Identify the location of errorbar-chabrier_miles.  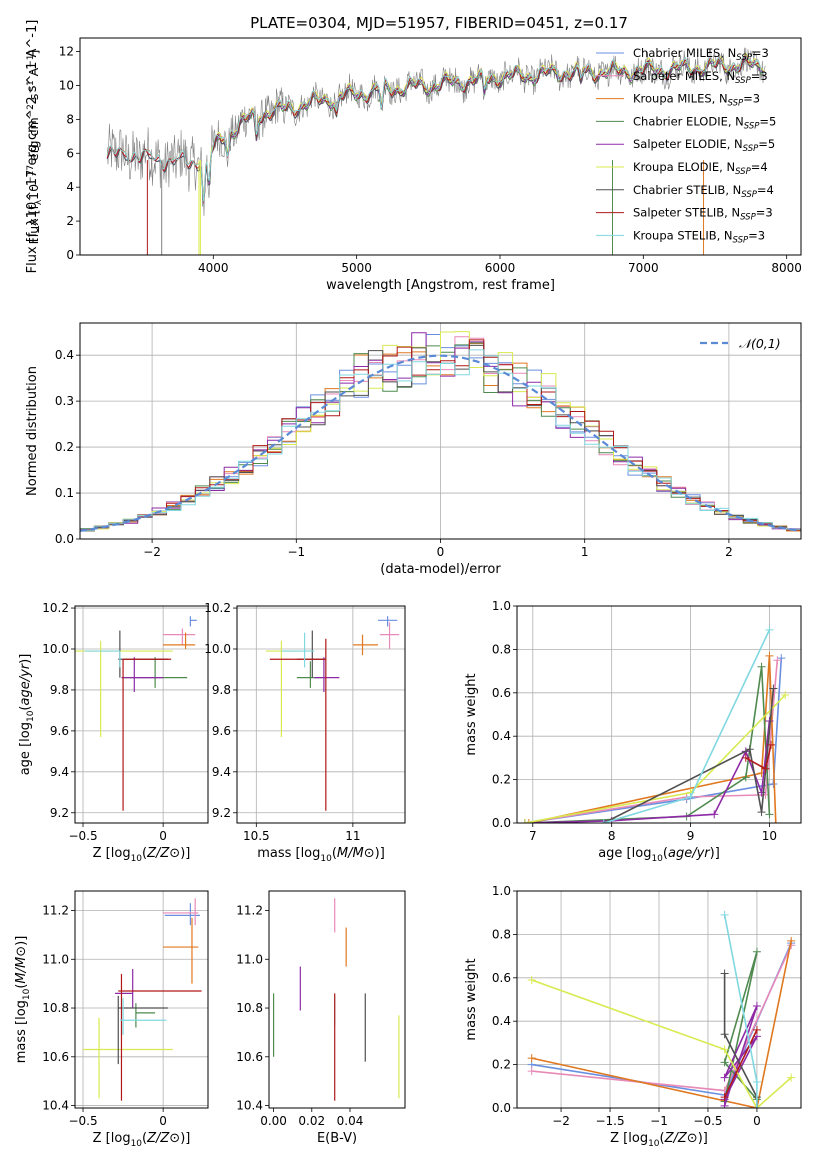
(387, 621).